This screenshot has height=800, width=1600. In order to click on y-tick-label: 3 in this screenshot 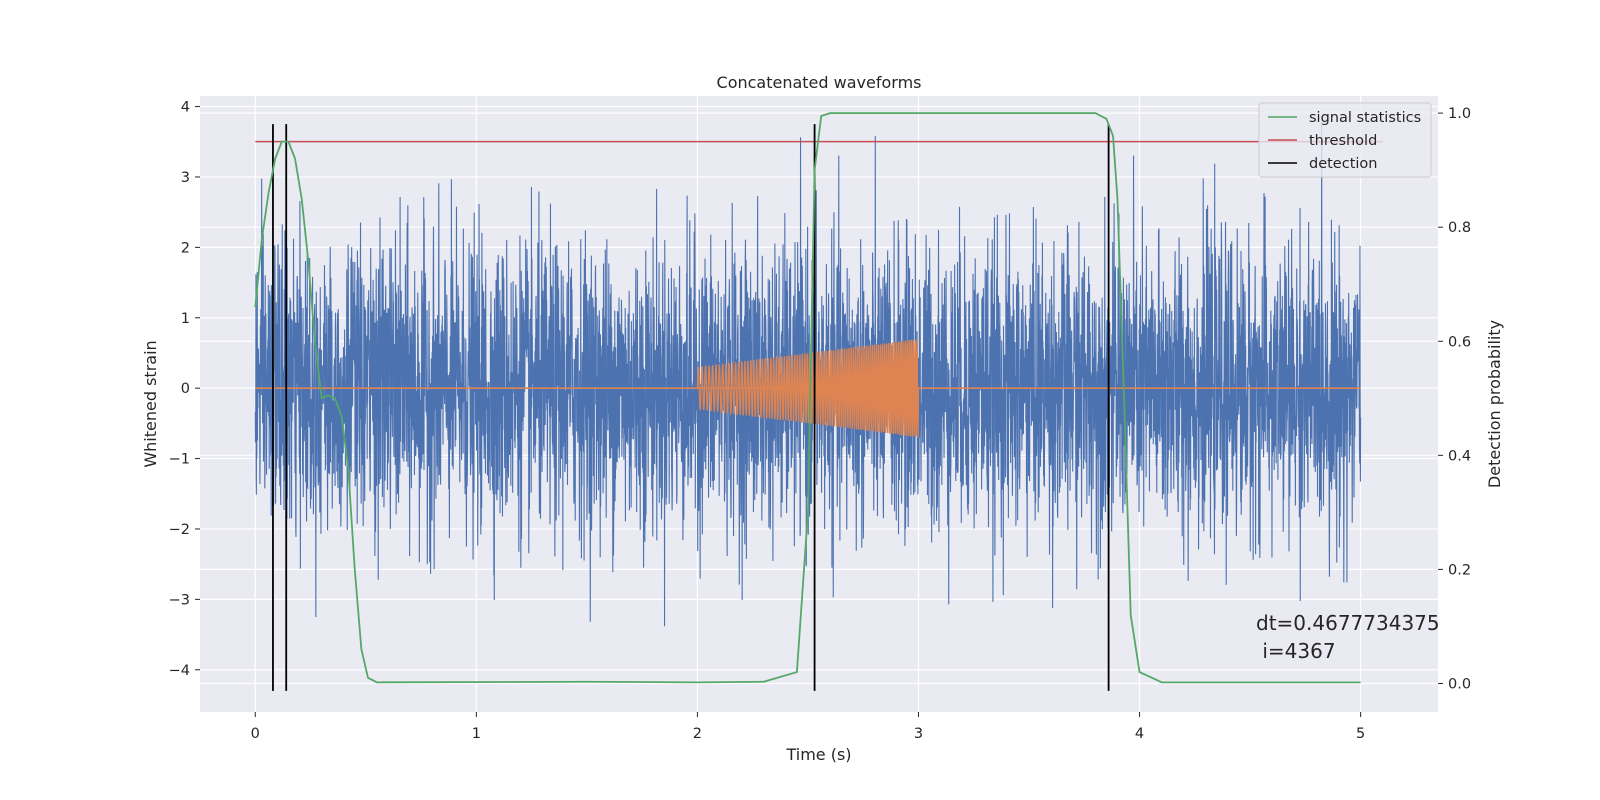, I will do `click(185, 178)`.